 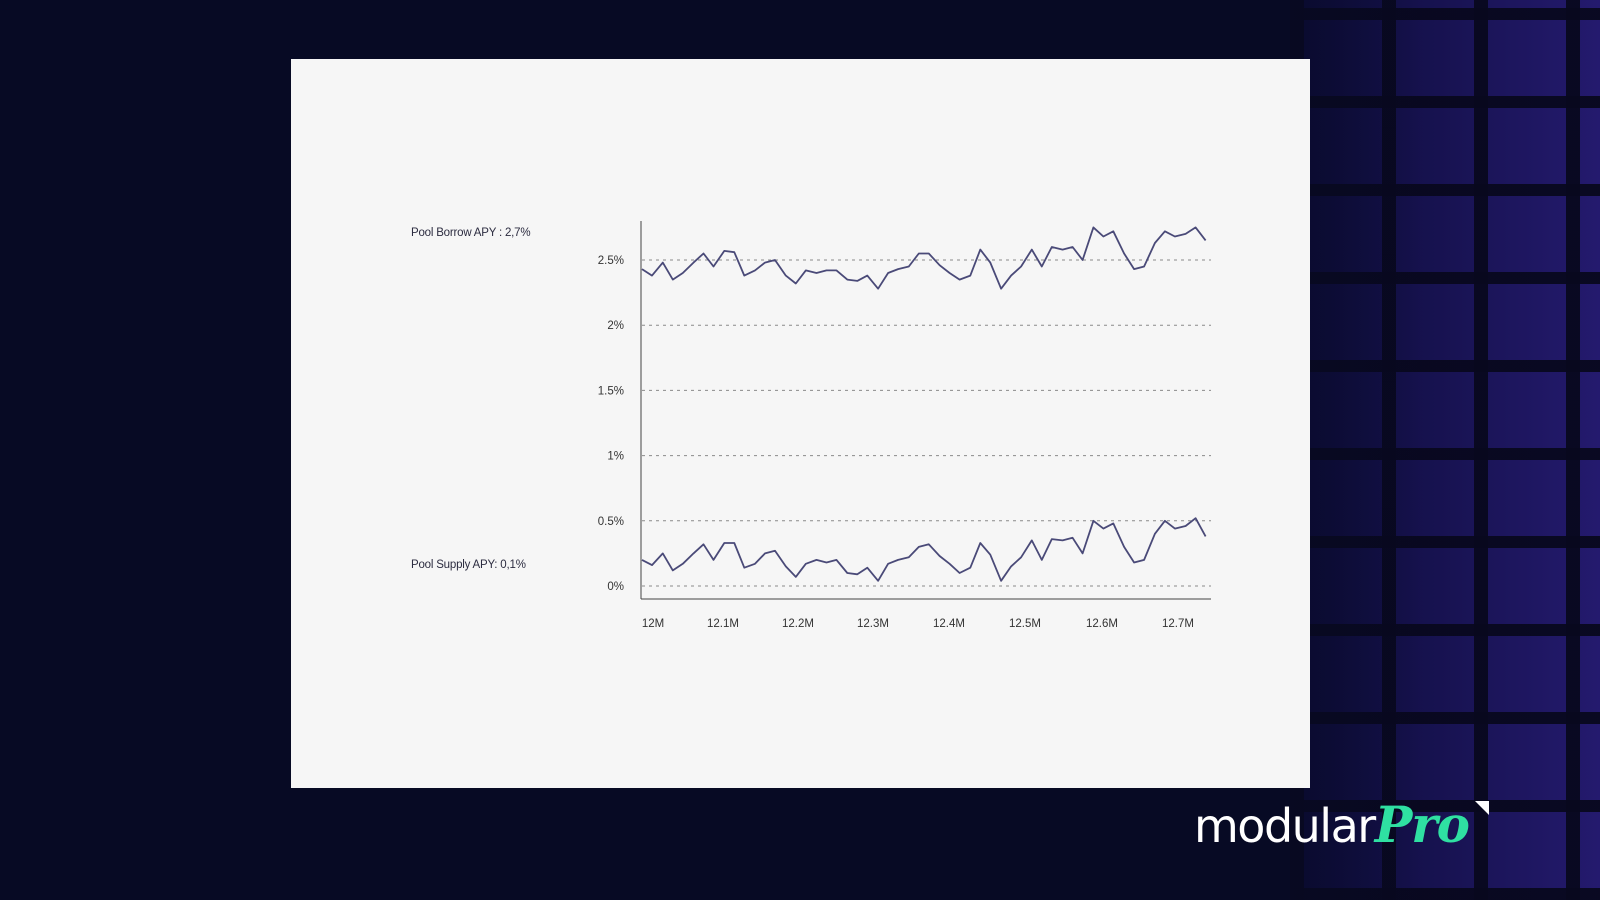 I want to click on borrow-apy-series-line, so click(x=924, y=258).